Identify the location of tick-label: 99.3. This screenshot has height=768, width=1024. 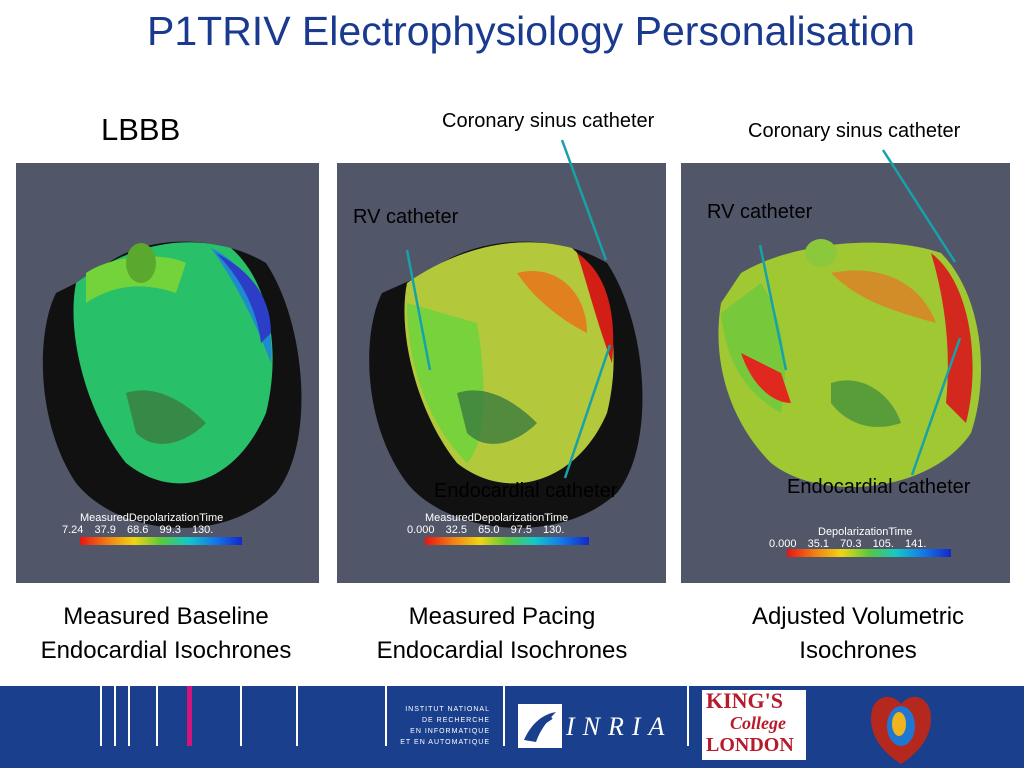
(170, 530).